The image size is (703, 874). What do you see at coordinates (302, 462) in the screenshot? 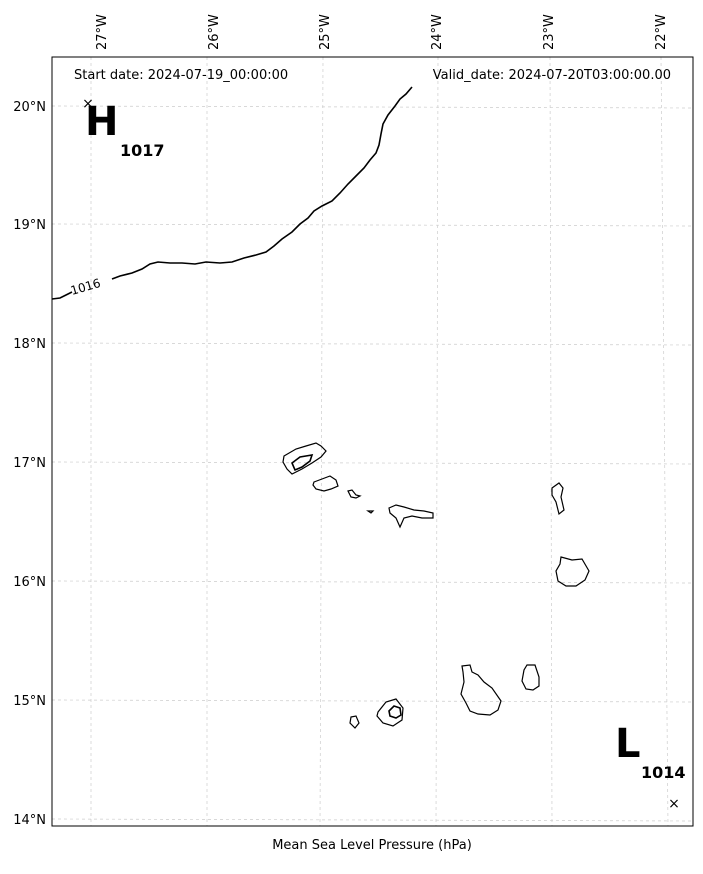
I see `isobar-inner-santo-antao` at bounding box center [302, 462].